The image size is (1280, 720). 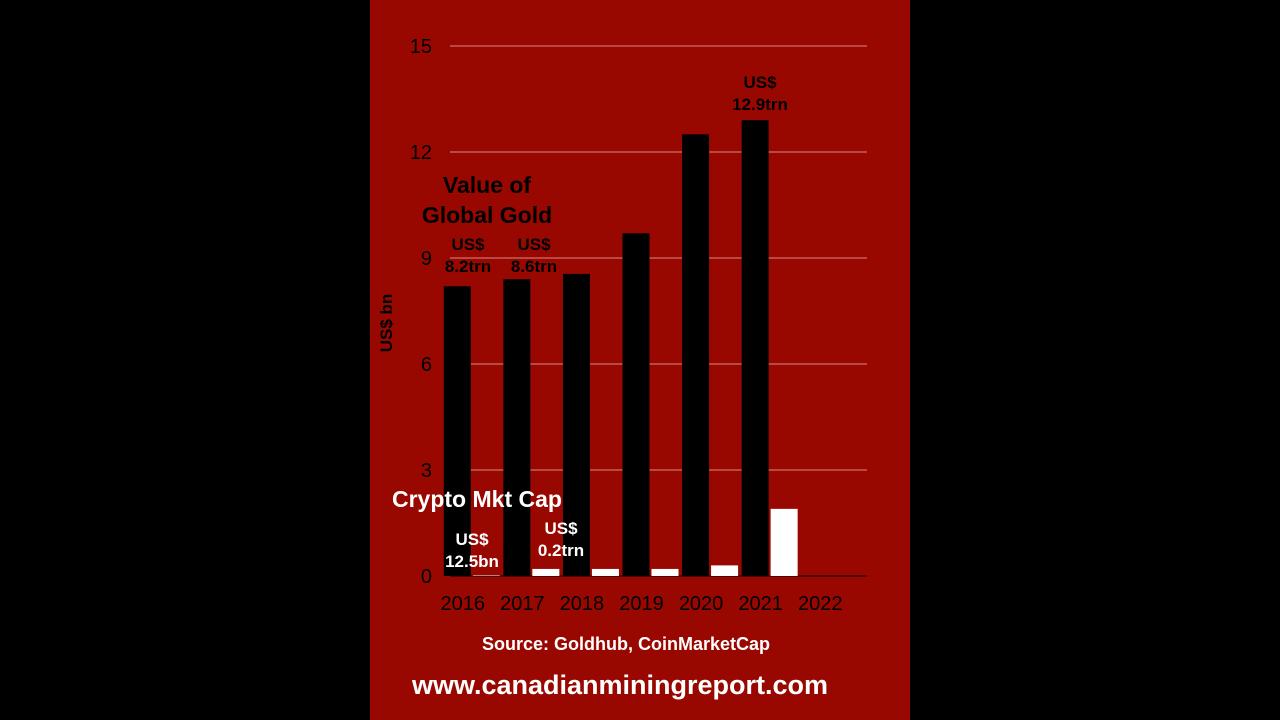 What do you see at coordinates (468, 244) in the screenshot?
I see `gold-2016-label-line1: US$` at bounding box center [468, 244].